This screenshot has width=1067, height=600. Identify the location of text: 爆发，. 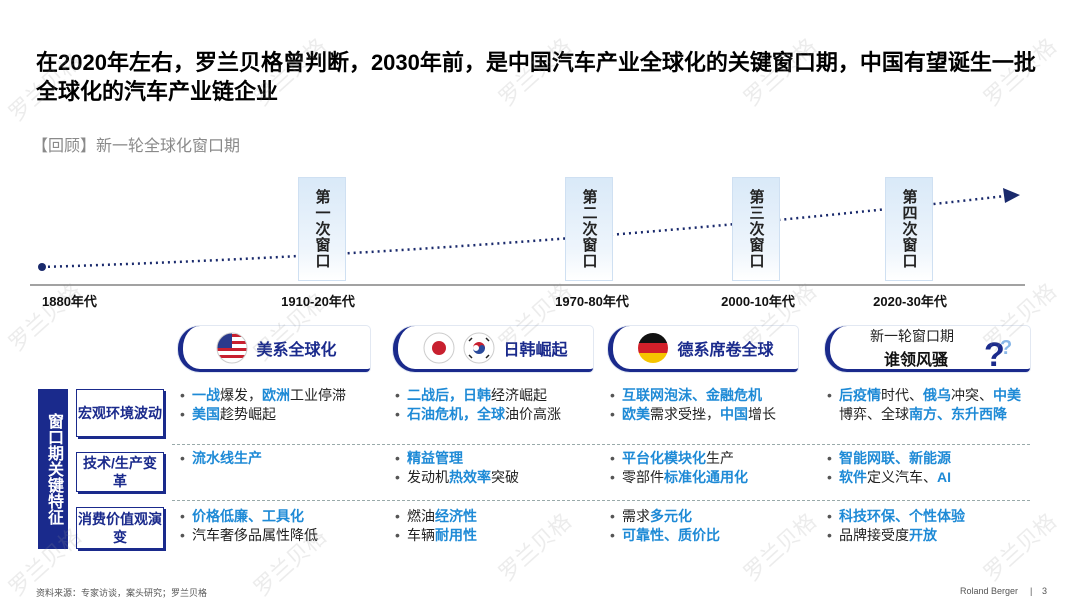
(241, 395).